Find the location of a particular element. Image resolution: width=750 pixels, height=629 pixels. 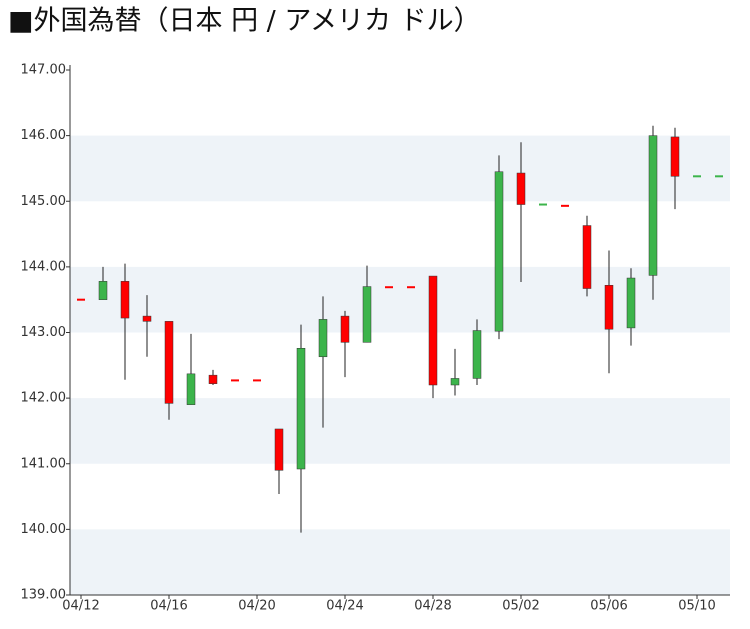

x-tick-label: 05/02 is located at coordinates (520, 606).